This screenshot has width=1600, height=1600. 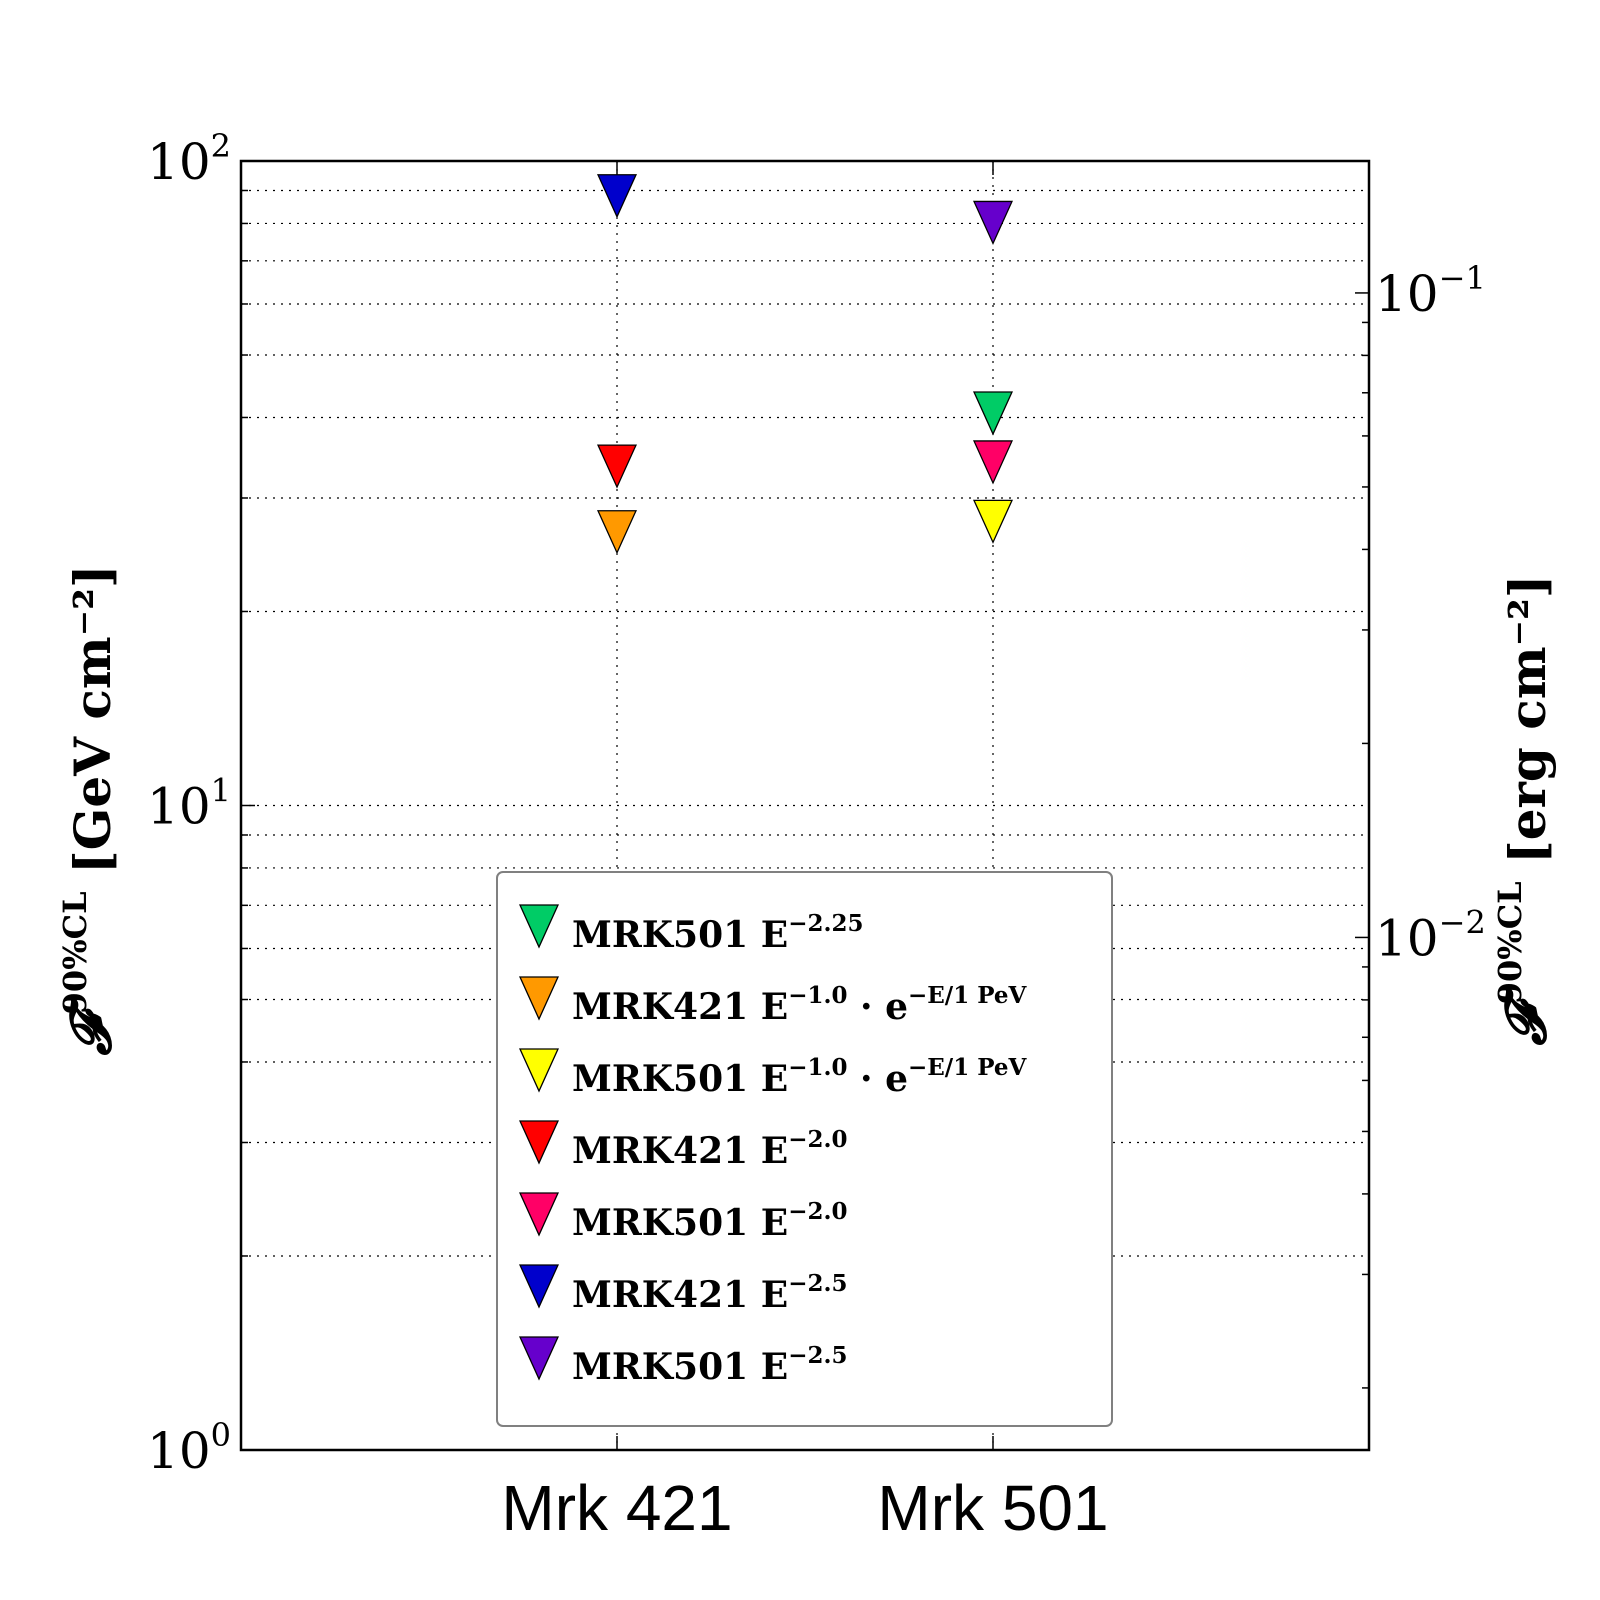 What do you see at coordinates (189, 804) in the screenshot?
I see `y-tick-label: 10¹` at bounding box center [189, 804].